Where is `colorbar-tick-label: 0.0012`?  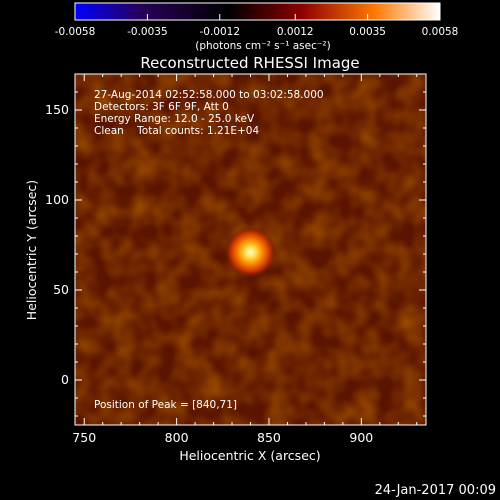
colorbar-tick-label: 0.0012 is located at coordinates (295, 32).